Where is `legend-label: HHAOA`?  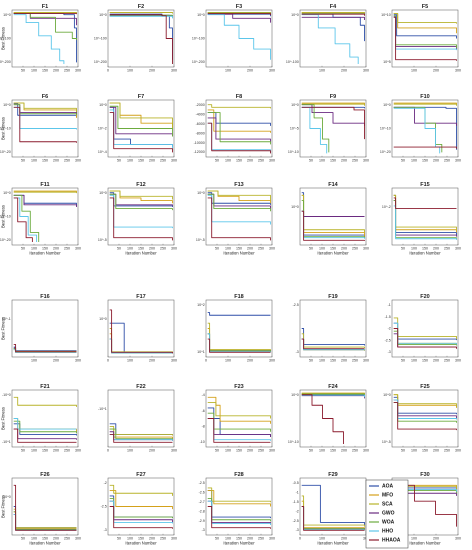
legend-label: HHAOA is located at coordinates (391, 541).